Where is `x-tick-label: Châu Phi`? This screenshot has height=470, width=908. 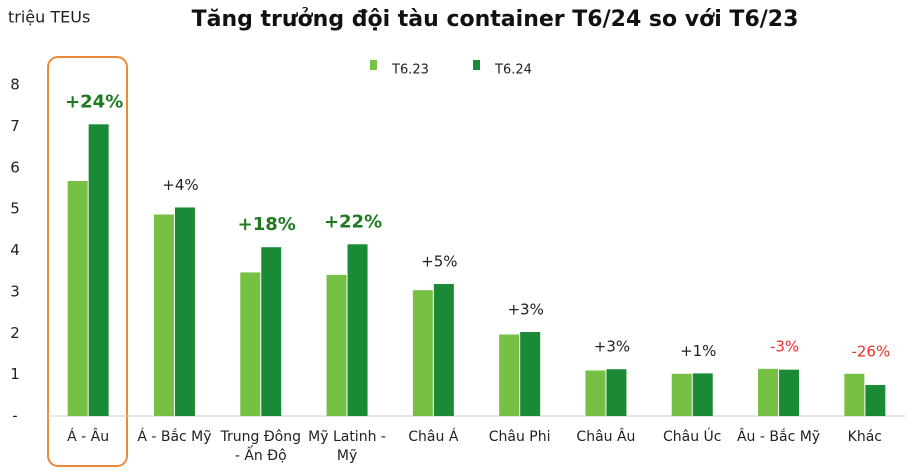 x-tick-label: Châu Phi is located at coordinates (519, 437).